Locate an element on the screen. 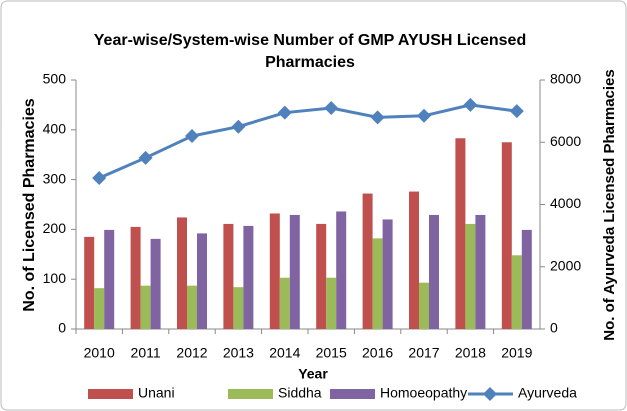 This screenshot has width=627, height=411. x-tick-label: 2011 is located at coordinates (146, 353).